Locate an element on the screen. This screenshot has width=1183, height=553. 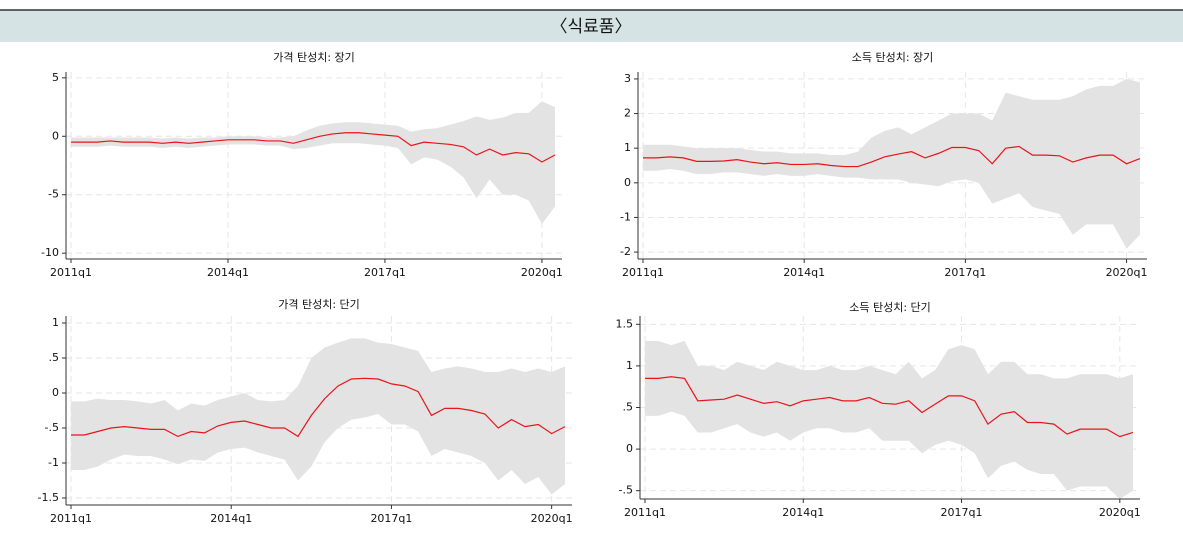
y-tick-label: 2 is located at coordinates (627, 113).